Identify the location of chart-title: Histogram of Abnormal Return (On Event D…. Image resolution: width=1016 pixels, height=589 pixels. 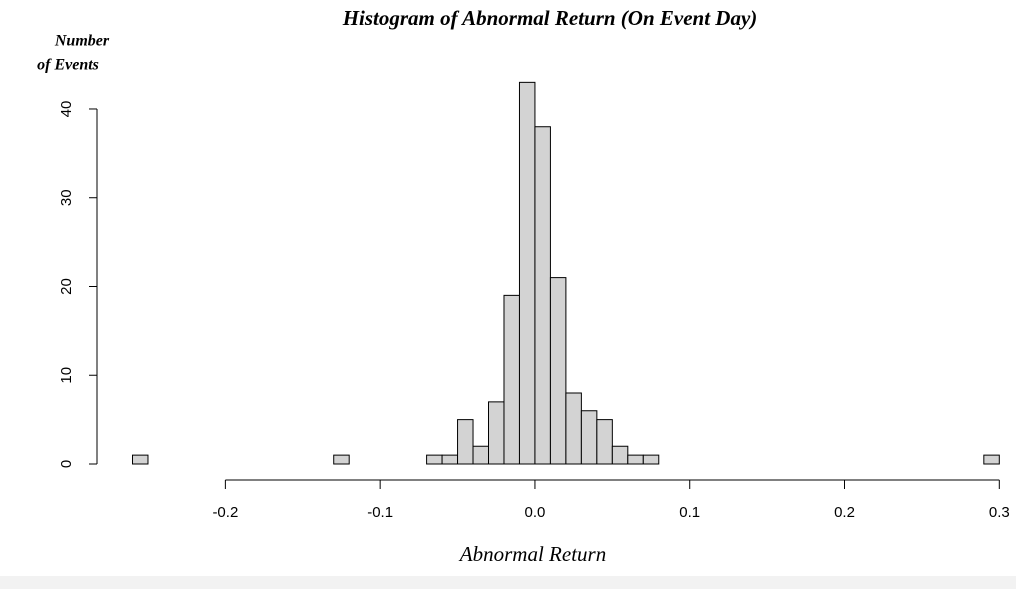
(550, 18).